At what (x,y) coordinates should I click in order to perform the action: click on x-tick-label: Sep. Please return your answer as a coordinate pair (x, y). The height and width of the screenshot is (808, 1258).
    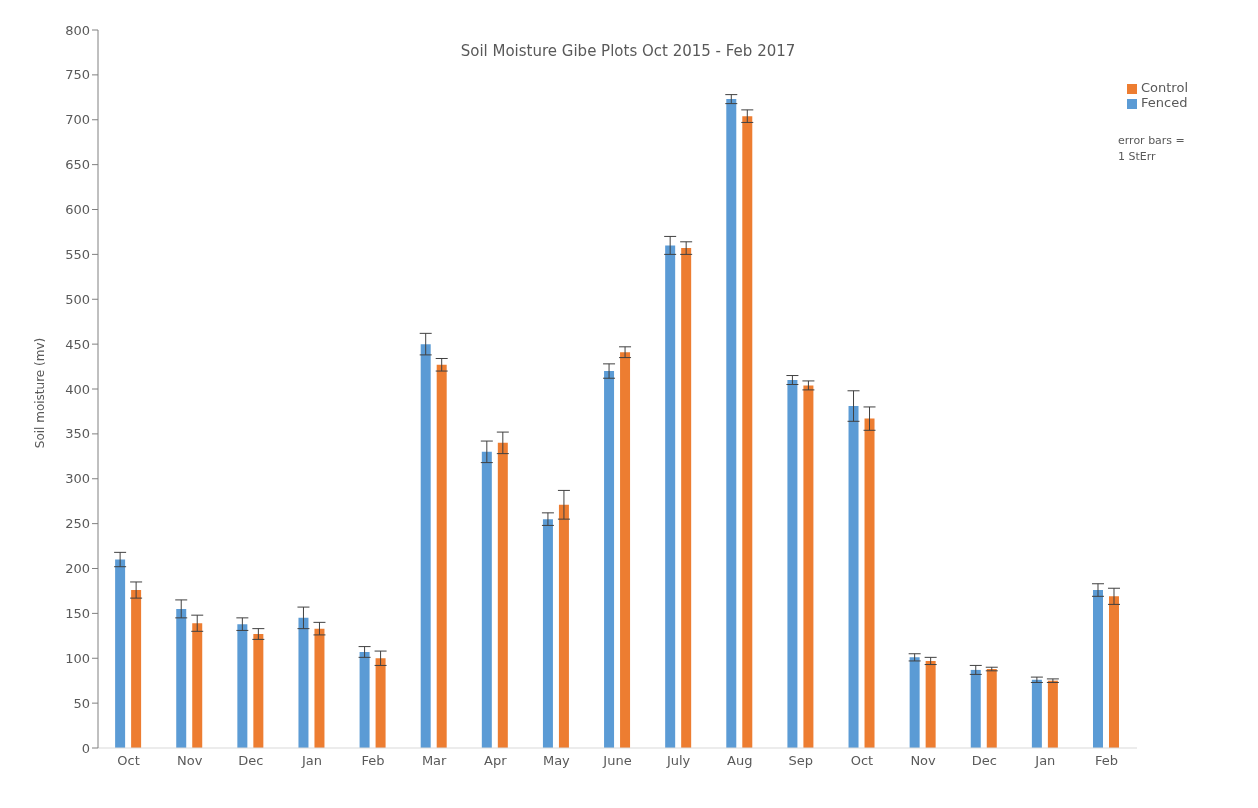
    Looking at the image, I should click on (801, 761).